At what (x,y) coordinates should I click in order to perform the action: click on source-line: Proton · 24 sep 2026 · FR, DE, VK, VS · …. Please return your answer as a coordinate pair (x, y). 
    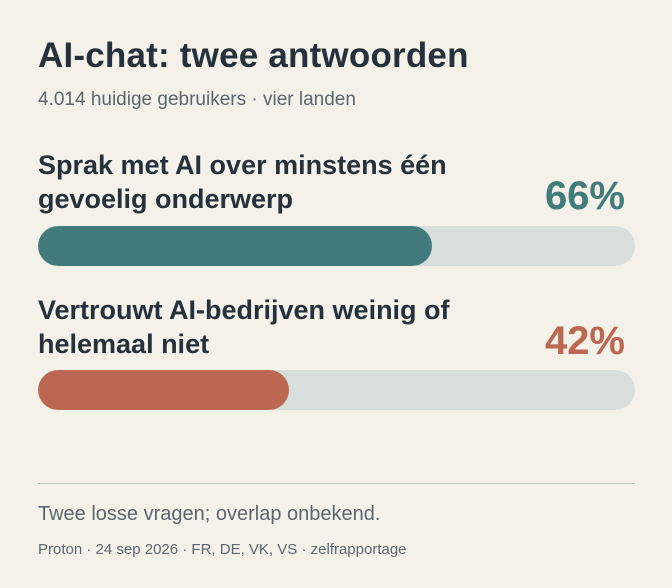
    Looking at the image, I should click on (222, 549).